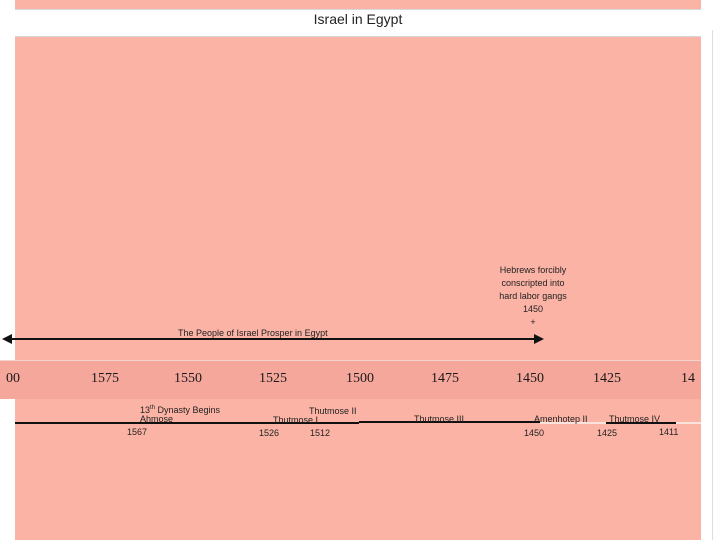 This screenshot has height=540, width=720. Describe the element at coordinates (157, 419) in the screenshot. I see `ahmose-label: Ahmose` at that location.